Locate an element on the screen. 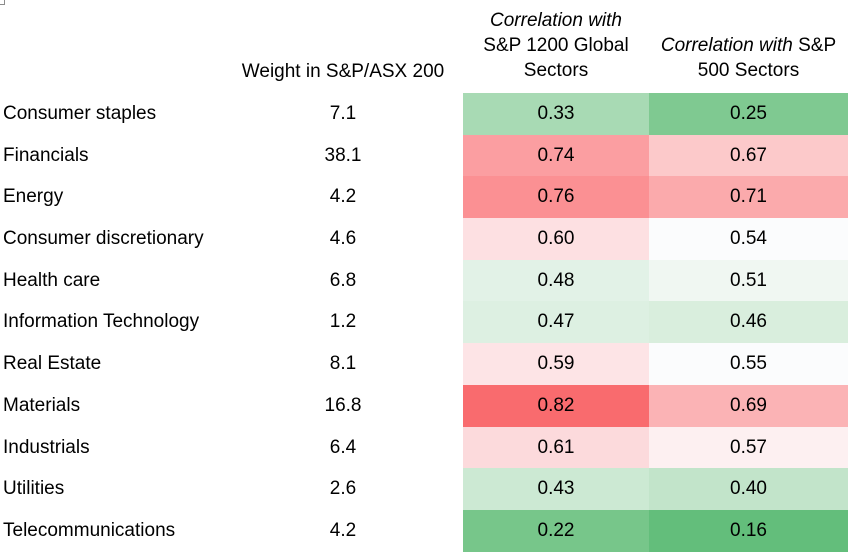  global-correlation-cell: 0.74 is located at coordinates (556, 155).